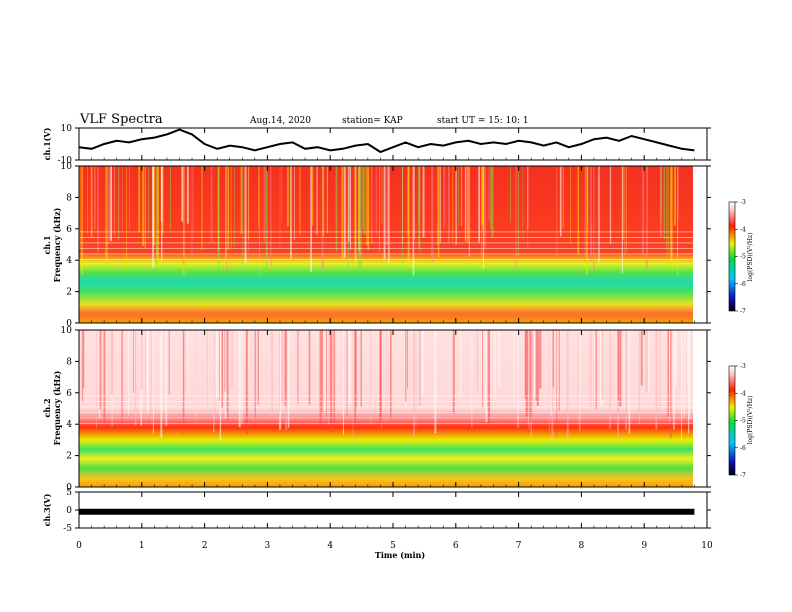 The height and width of the screenshot is (612, 792). What do you see at coordinates (69, 293) in the screenshot?
I see `ch1-spectrogram-ytick-label: 2` at bounding box center [69, 293].